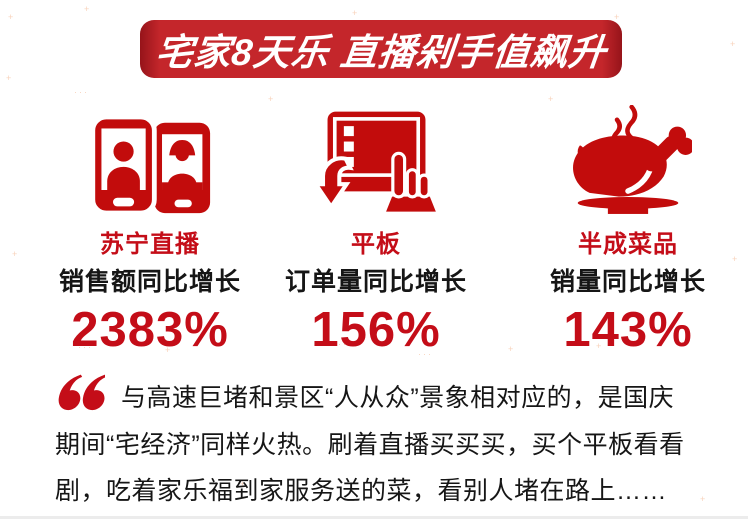 This screenshot has width=748, height=519. What do you see at coordinates (628, 244) in the screenshot?
I see `stat-label: 半成菜品` at bounding box center [628, 244].